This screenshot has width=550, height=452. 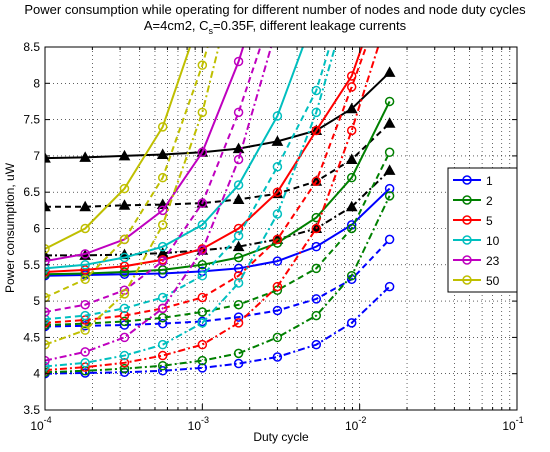 What do you see at coordinates (31, 337) in the screenshot?
I see `y-tick-label: 4.5` at bounding box center [31, 337].